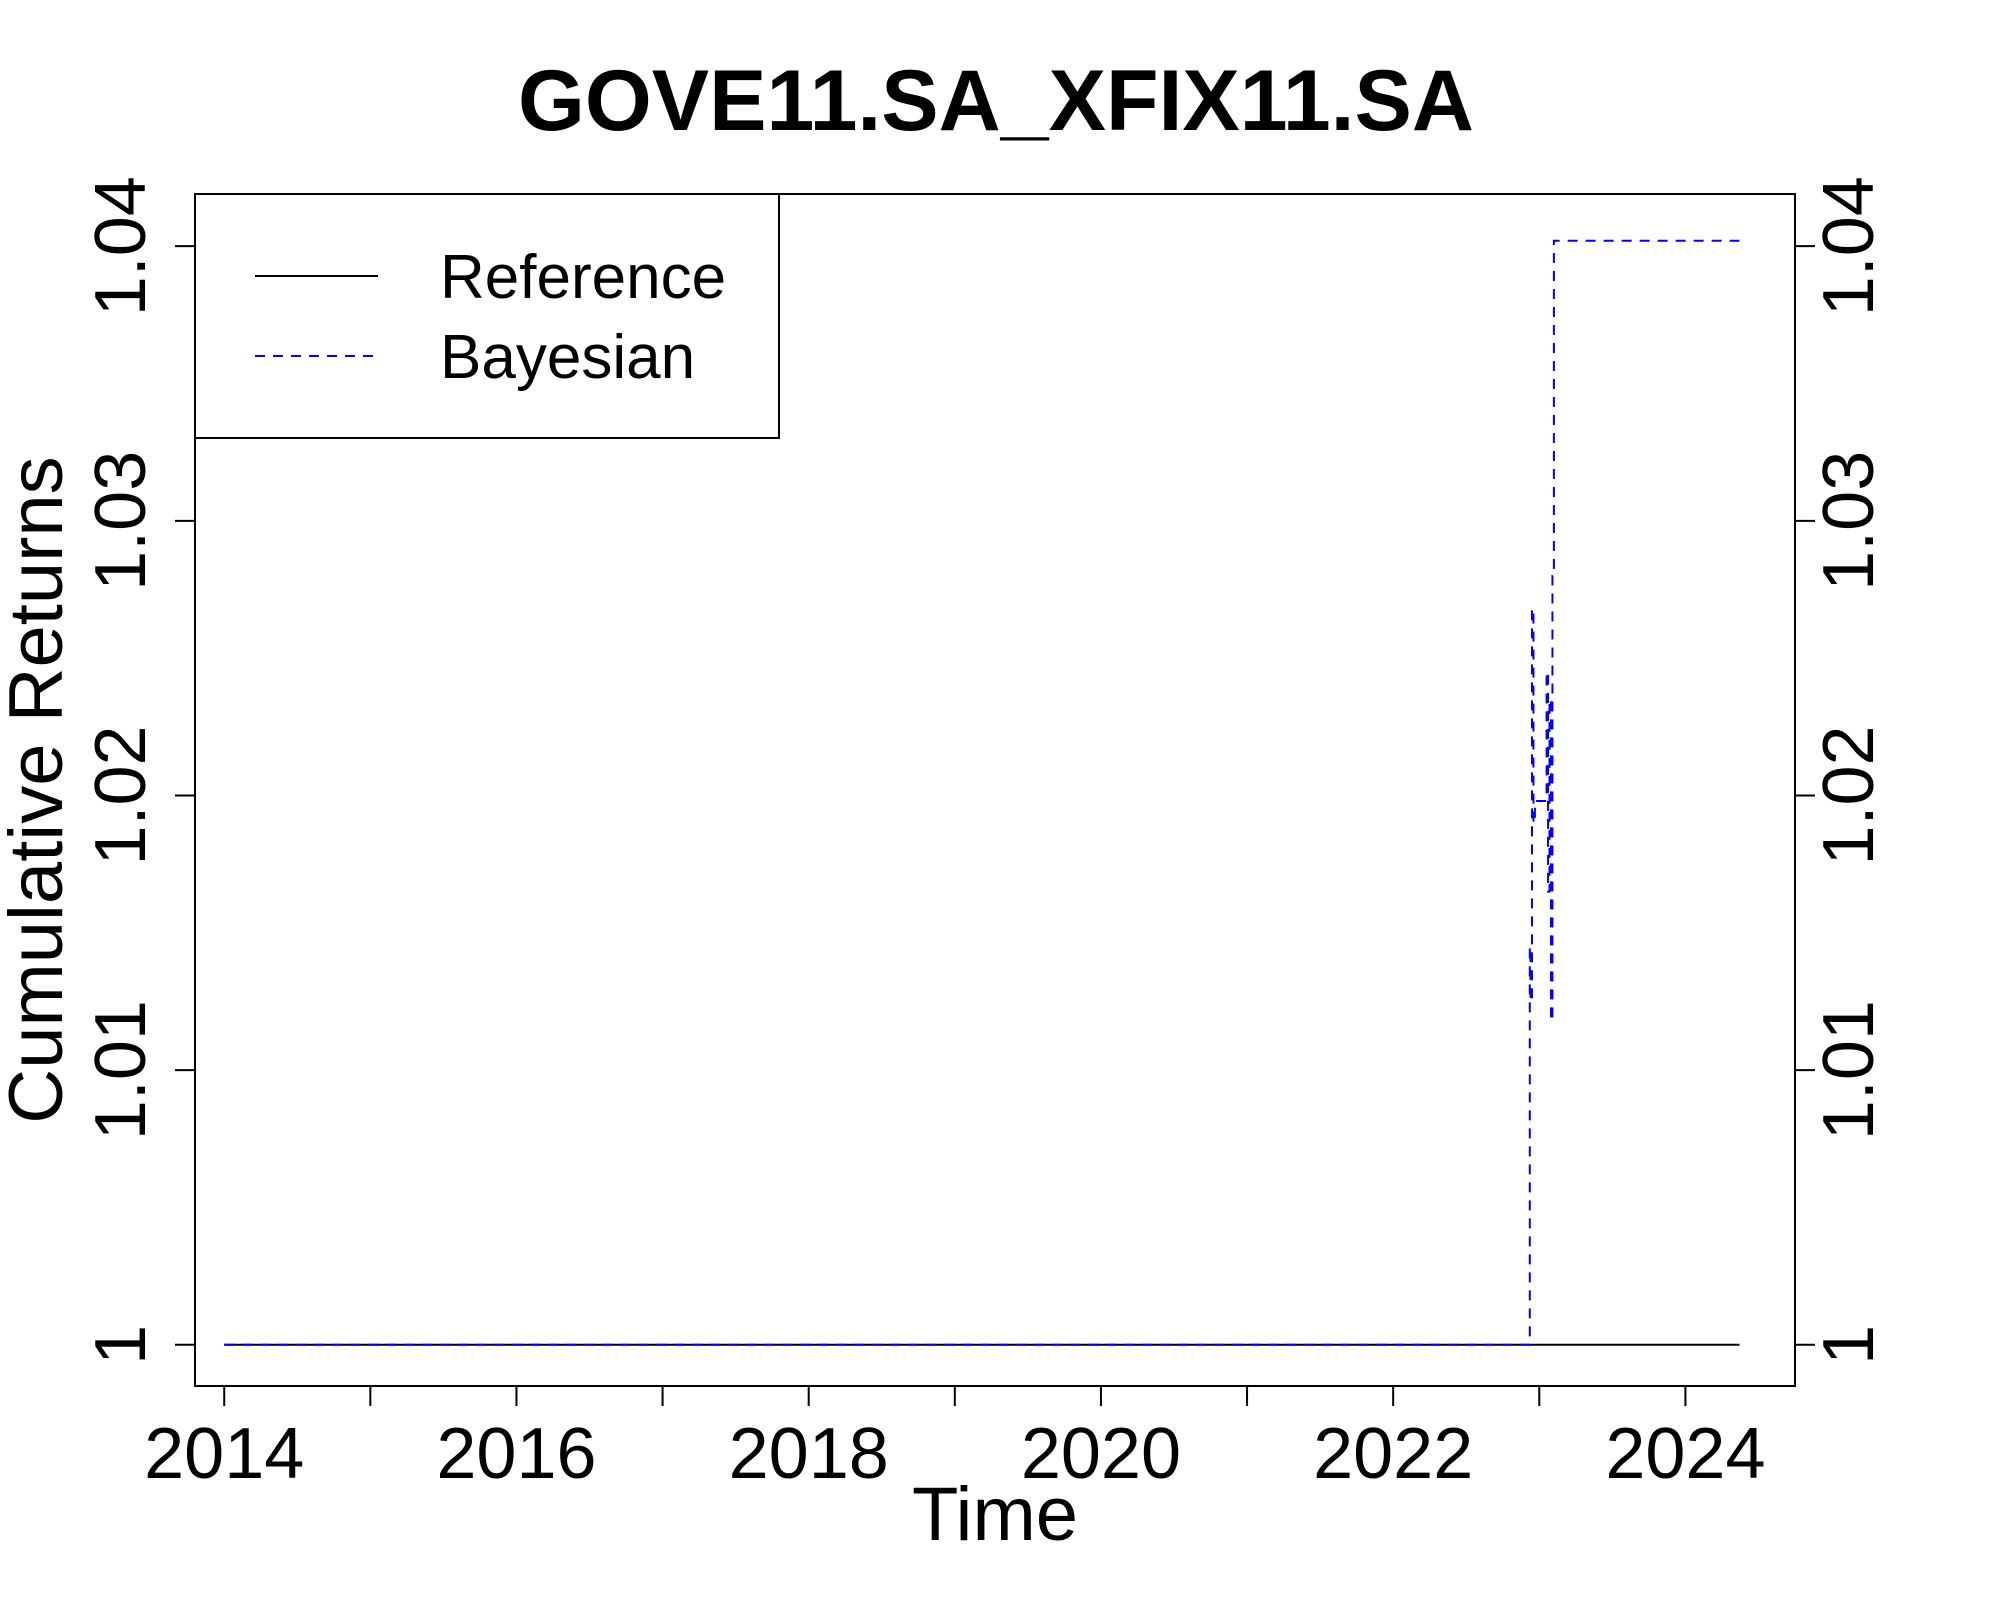 The height and width of the screenshot is (1600, 2000). I want to click on x-axis: 2014 2016 2018 2020 2022 2024, so click(954, 1440).